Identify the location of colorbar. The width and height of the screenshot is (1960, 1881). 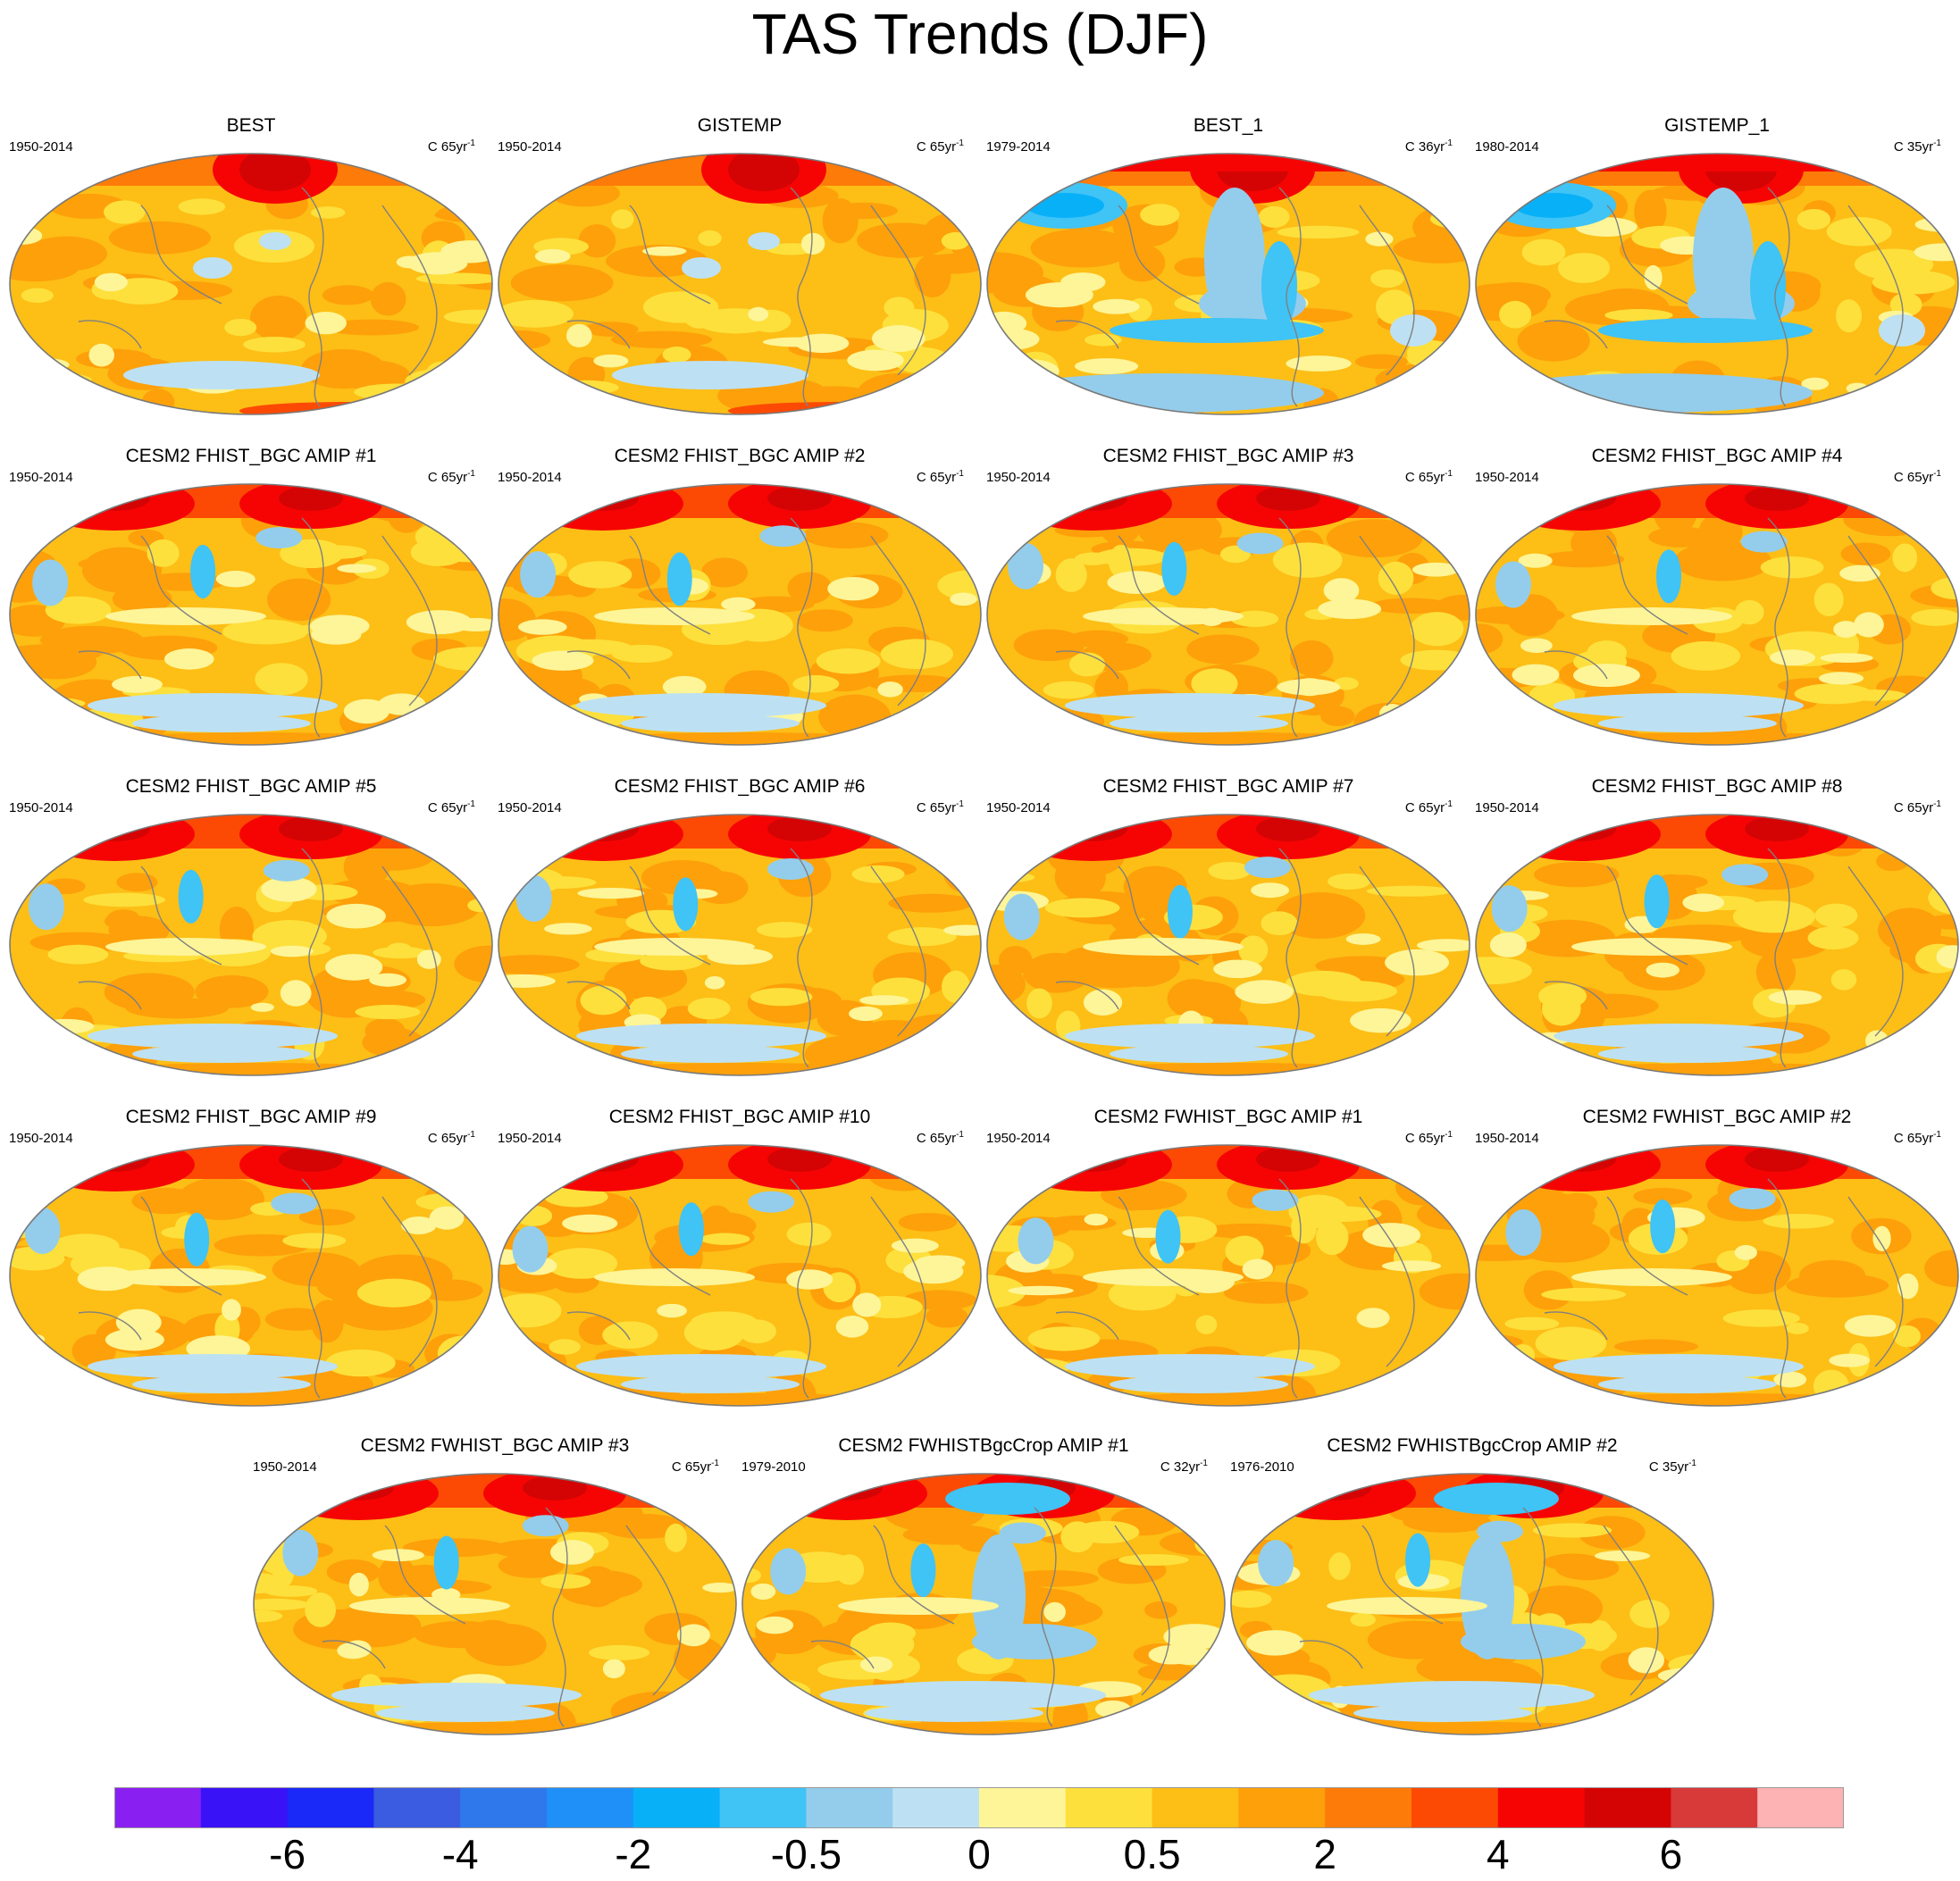
(979, 1808).